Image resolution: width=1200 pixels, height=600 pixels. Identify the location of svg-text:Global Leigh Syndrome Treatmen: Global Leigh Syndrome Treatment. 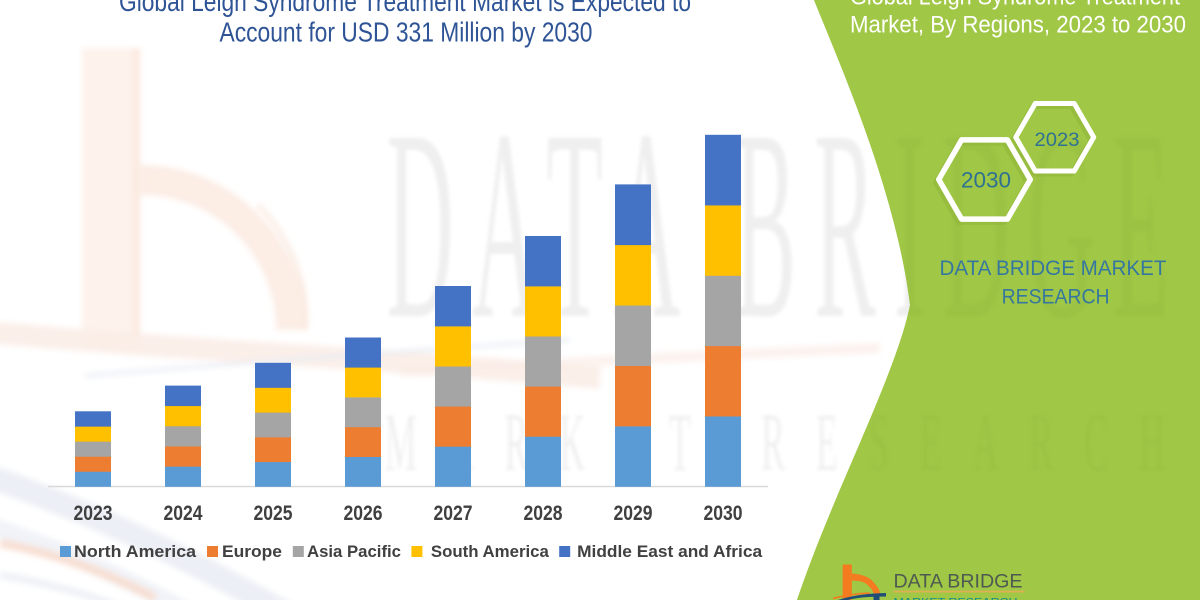
(1015, 5).